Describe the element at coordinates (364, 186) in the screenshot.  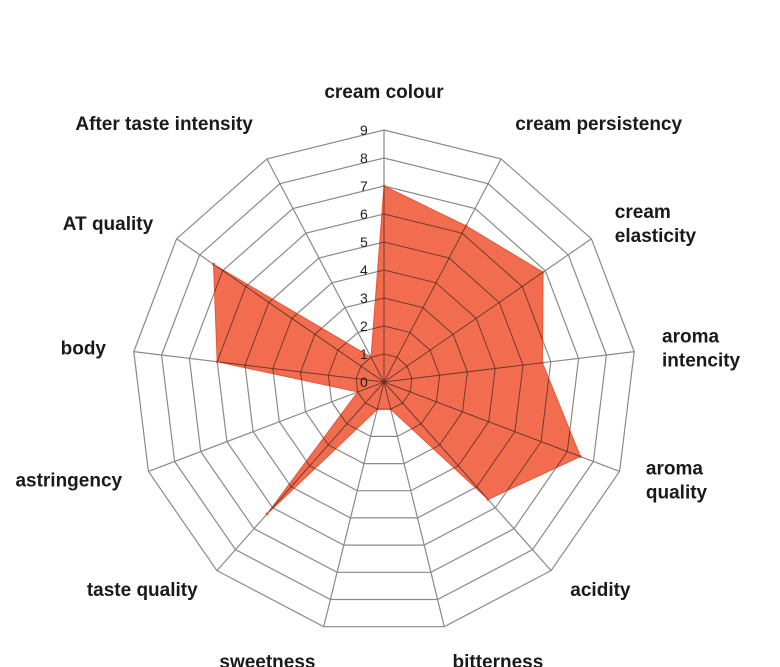
I see `tick-label-7: 7` at that location.